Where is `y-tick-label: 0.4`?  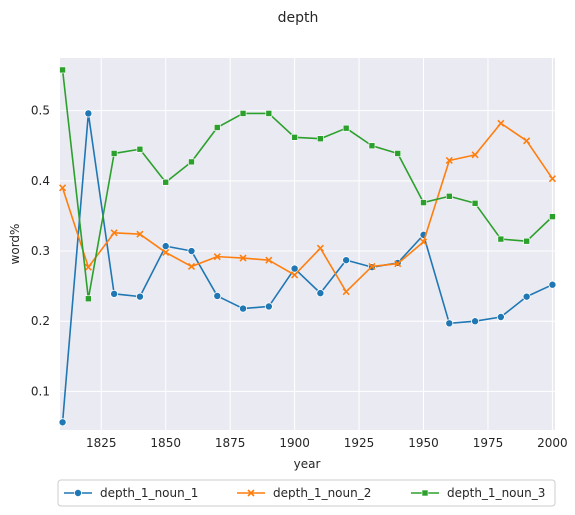
y-tick-label: 0.4 is located at coordinates (40, 181).